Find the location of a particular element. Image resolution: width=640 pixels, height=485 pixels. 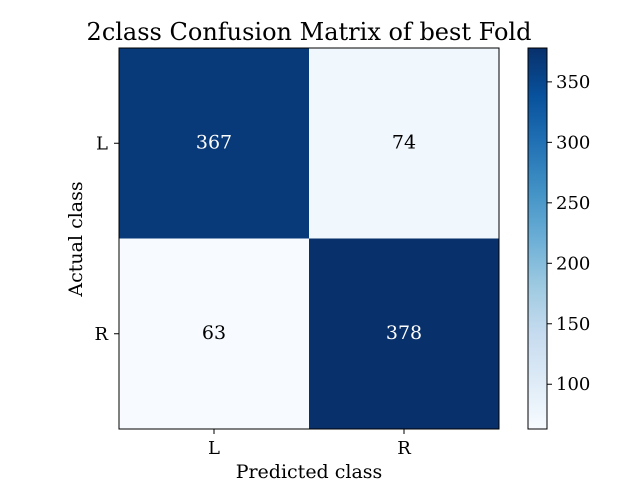

cell-value-label: 378 is located at coordinates (404, 333).